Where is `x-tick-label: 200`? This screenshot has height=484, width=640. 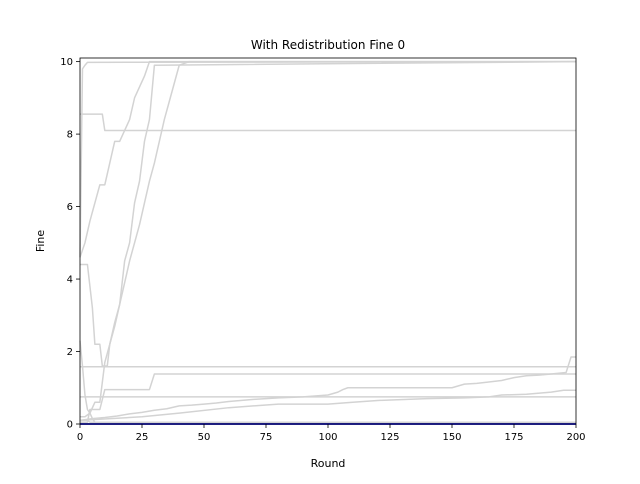
x-tick-label: 200 is located at coordinates (575, 437).